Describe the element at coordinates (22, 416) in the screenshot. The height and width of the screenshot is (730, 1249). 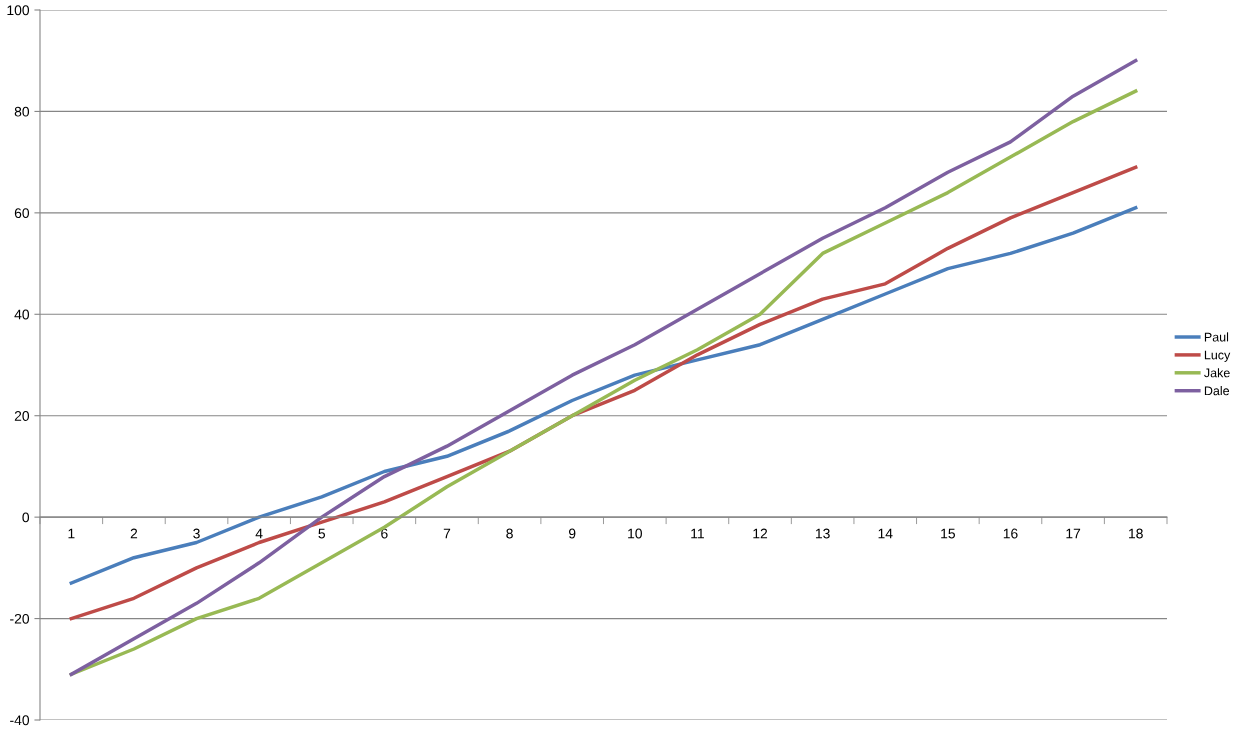
I see `y-tick-label: 20` at that location.